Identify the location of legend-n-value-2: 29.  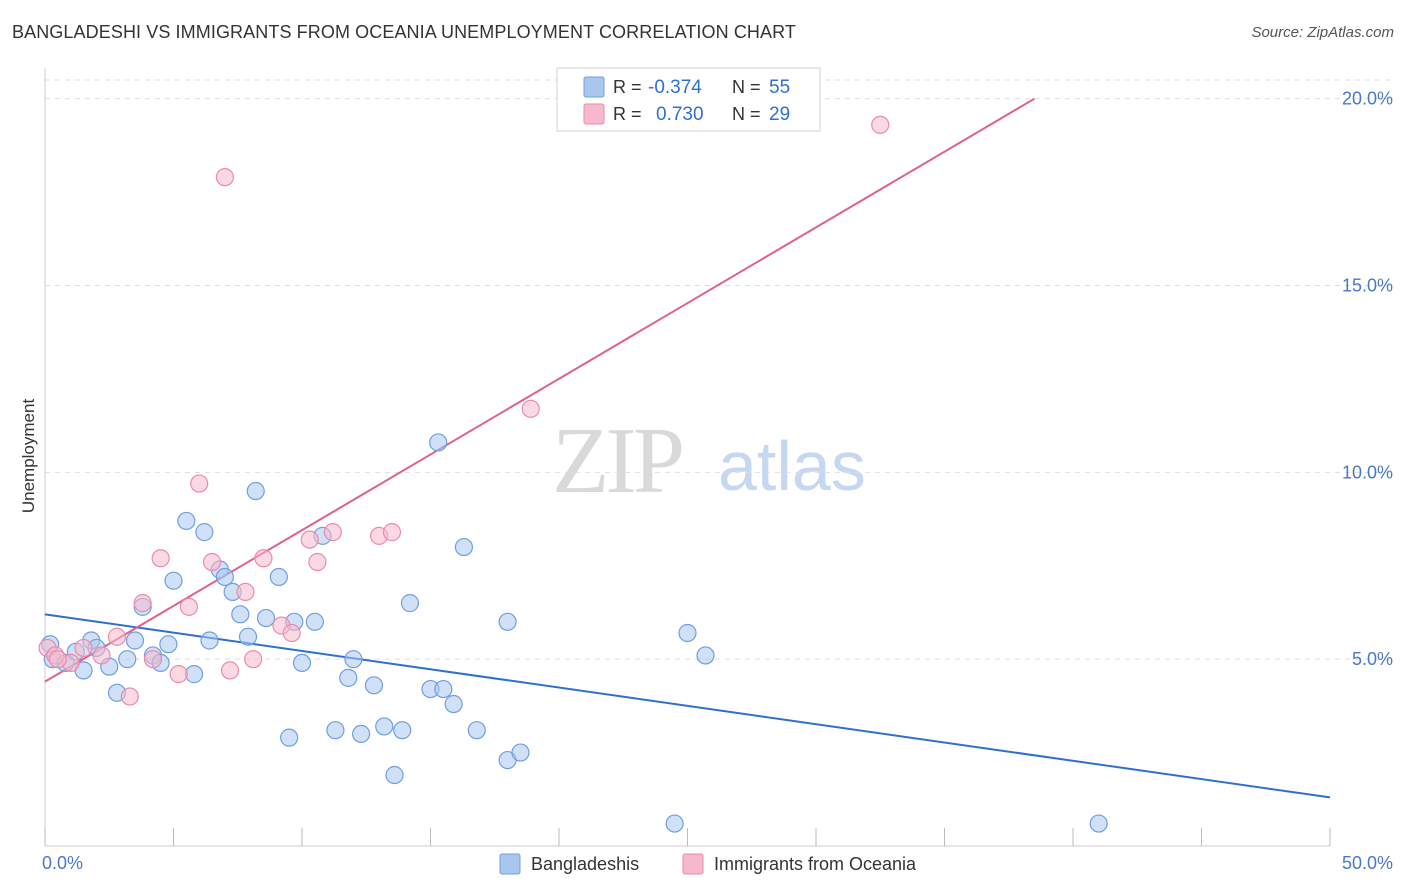
(779, 114).